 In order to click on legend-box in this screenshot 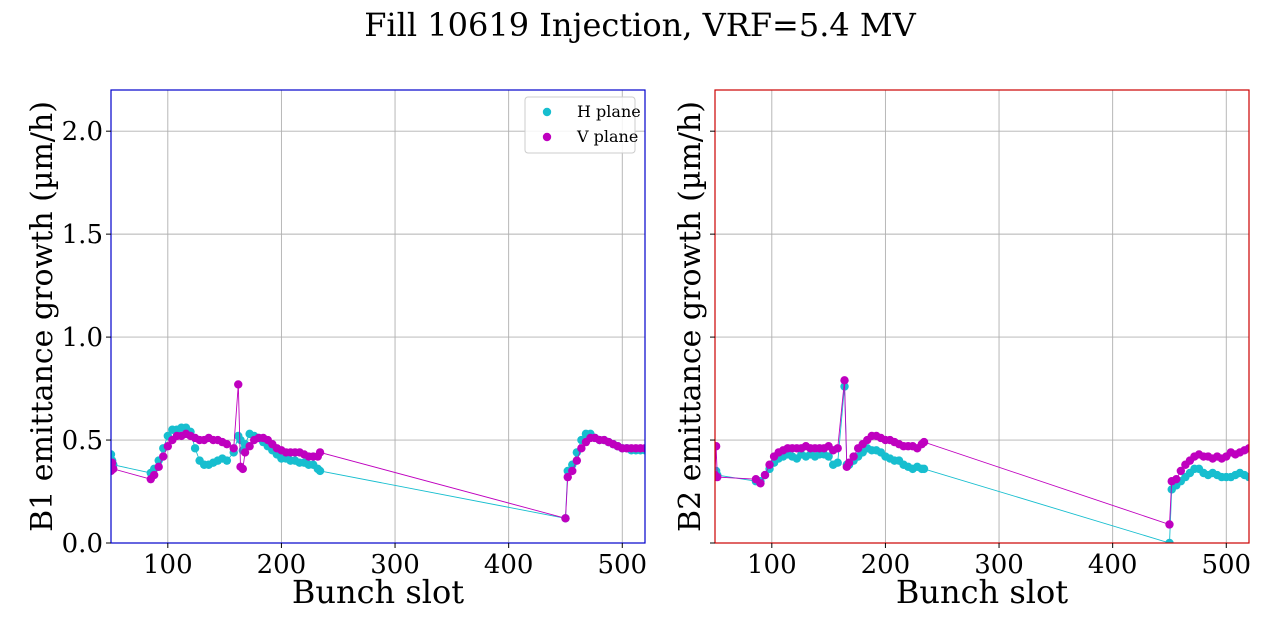, I will do `click(580, 125)`.